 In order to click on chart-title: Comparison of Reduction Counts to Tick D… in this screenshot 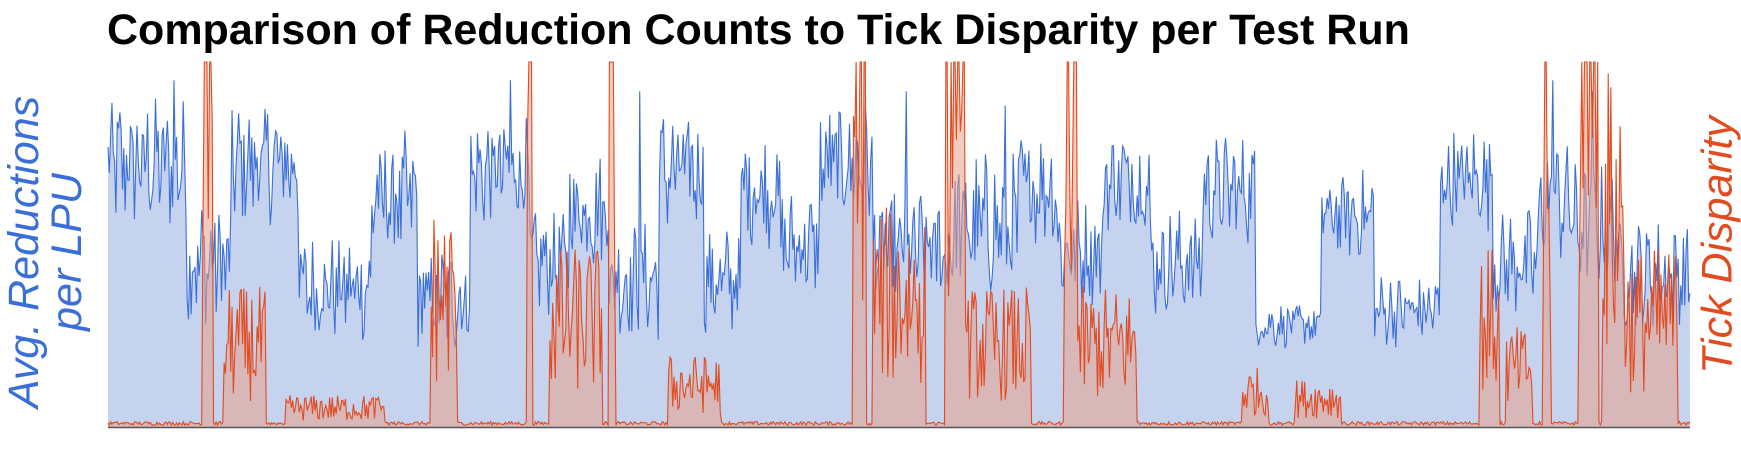, I will do `click(758, 30)`.